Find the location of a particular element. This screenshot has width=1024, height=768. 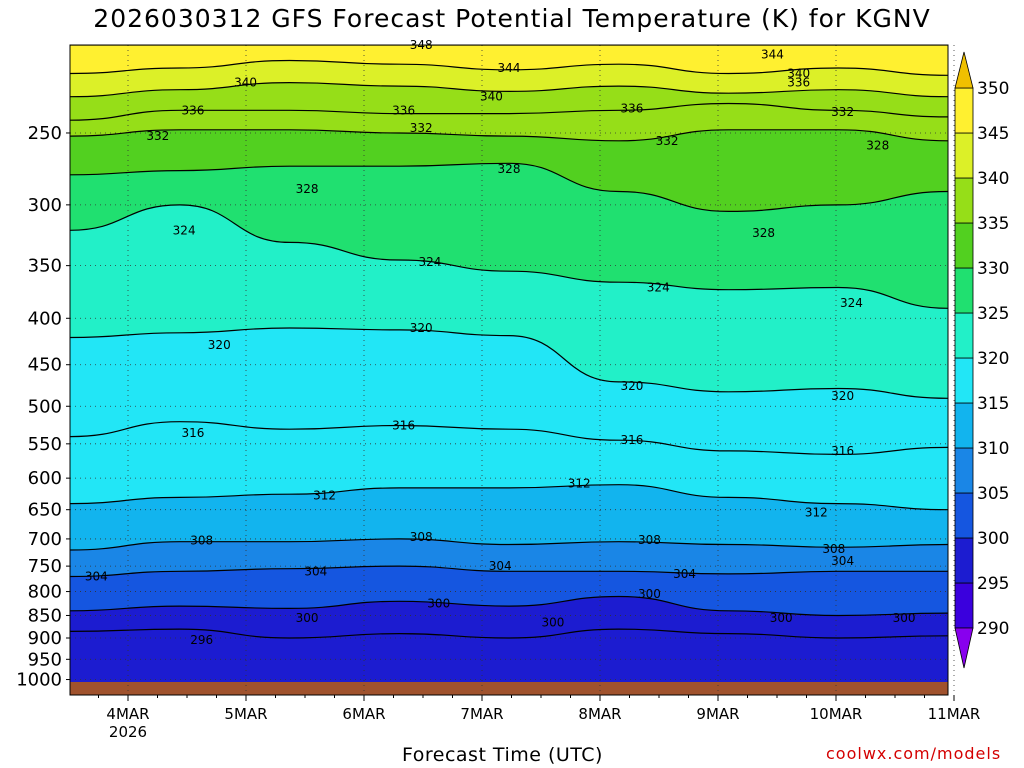

y-tick-label: 400 is located at coordinates (45, 318).